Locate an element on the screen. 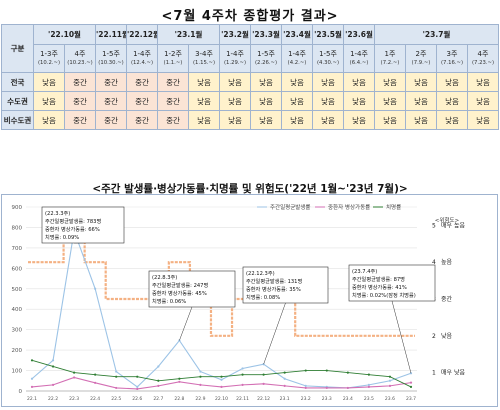 The height and width of the screenshot is (410, 500). callout-l2: 중환자 병상가동률: 41% is located at coordinates (379, 287).